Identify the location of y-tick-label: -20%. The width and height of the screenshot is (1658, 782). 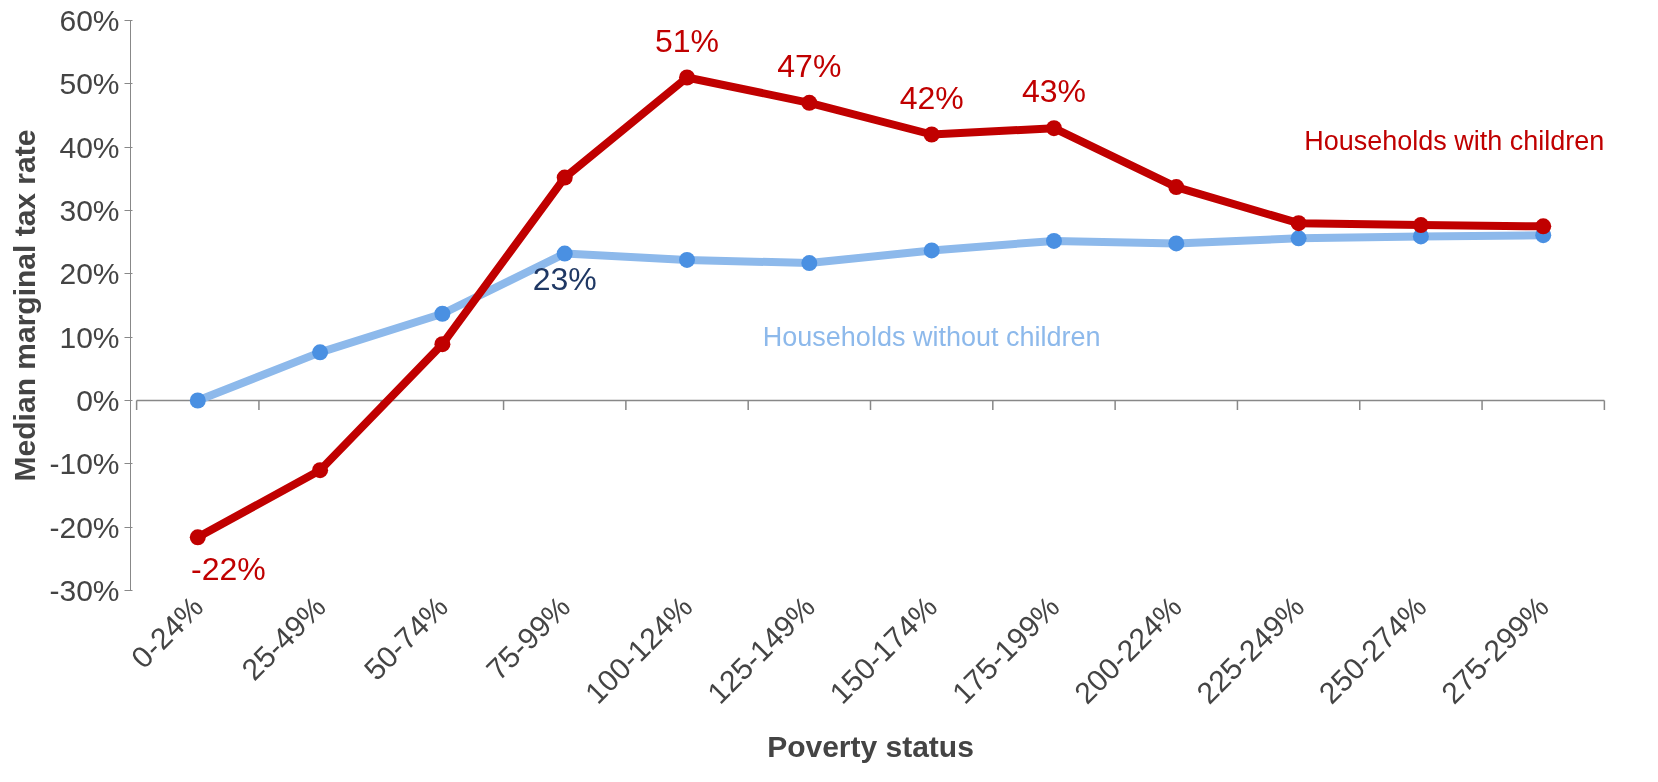
(84, 527).